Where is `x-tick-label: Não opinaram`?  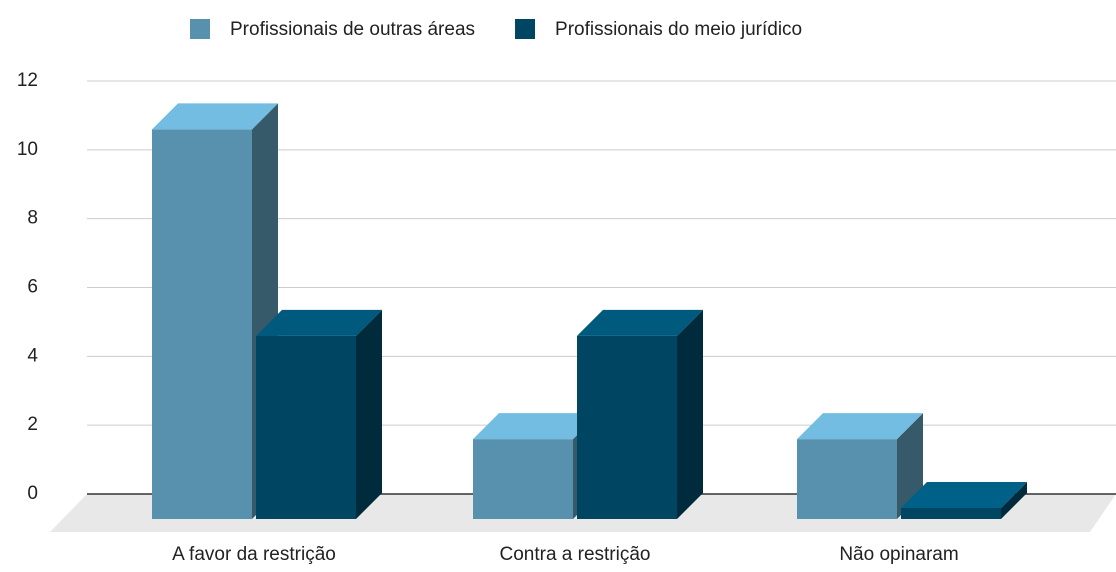
x-tick-label: Não opinaram is located at coordinates (898, 554).